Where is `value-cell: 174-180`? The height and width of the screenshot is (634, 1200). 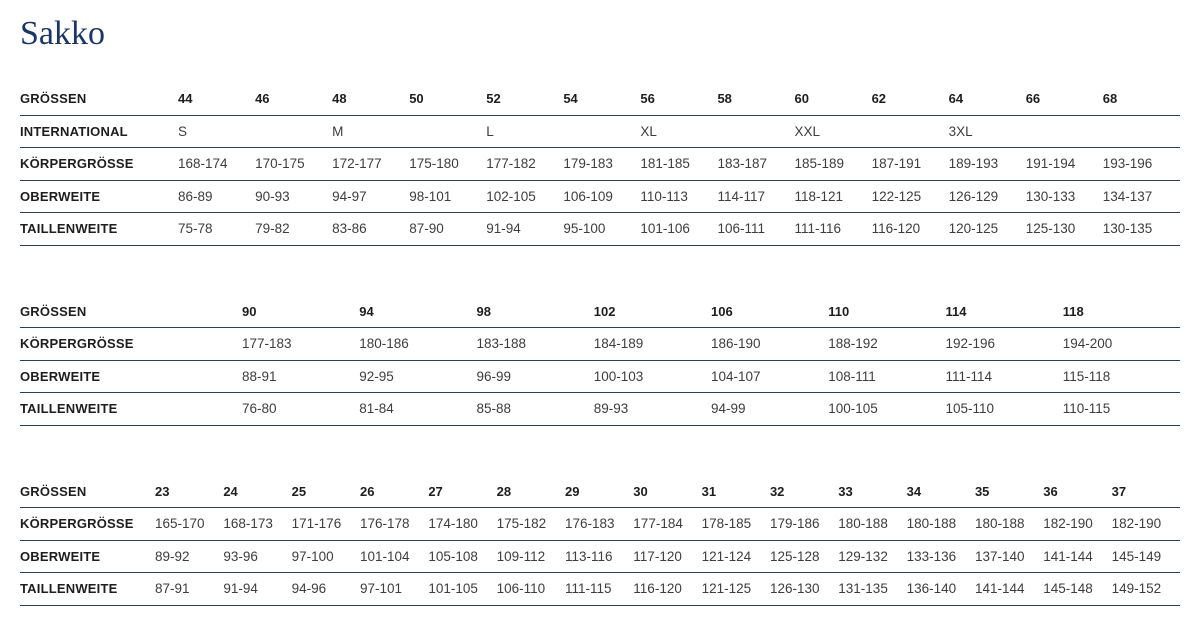 value-cell: 174-180 is located at coordinates (453, 524).